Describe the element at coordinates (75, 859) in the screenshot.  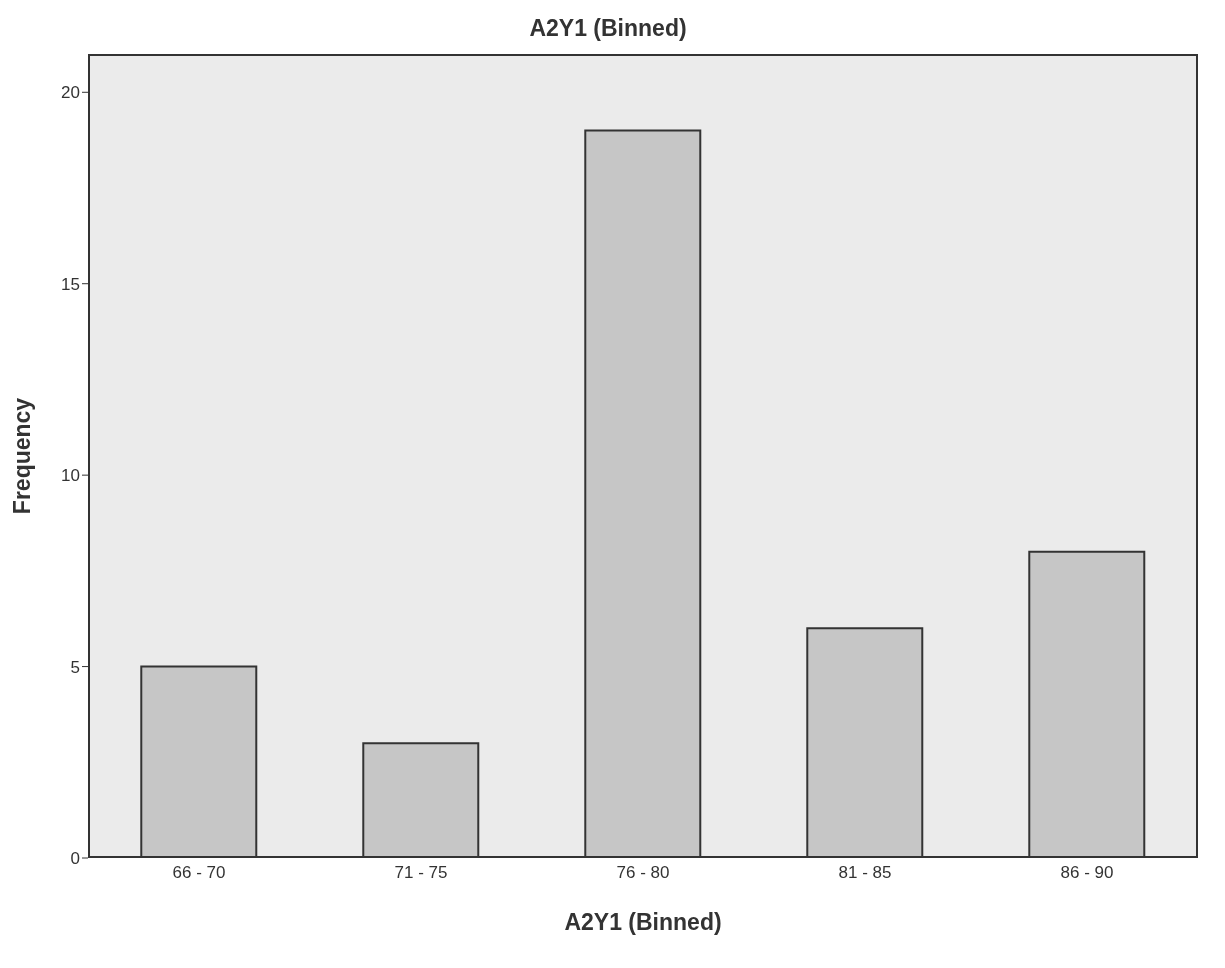
I see `y-tick-label: 0` at that location.